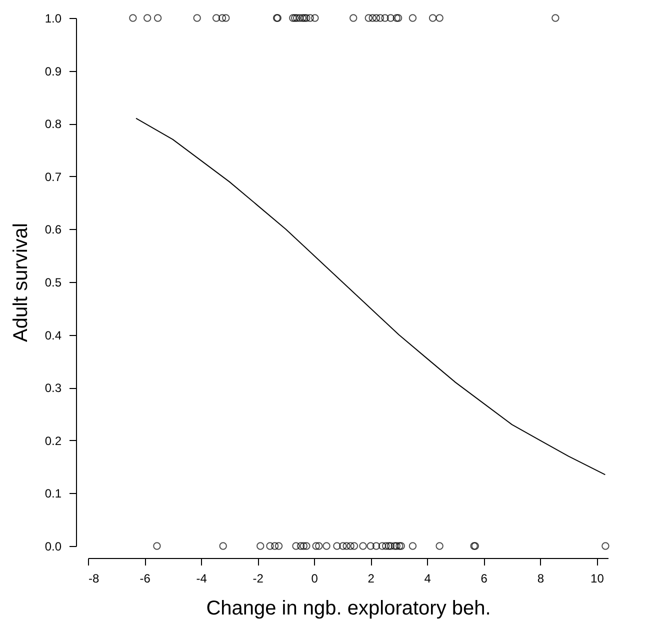 The height and width of the screenshot is (626, 660). Describe the element at coordinates (597, 579) in the screenshot. I see `x-tick-label: 10` at that location.